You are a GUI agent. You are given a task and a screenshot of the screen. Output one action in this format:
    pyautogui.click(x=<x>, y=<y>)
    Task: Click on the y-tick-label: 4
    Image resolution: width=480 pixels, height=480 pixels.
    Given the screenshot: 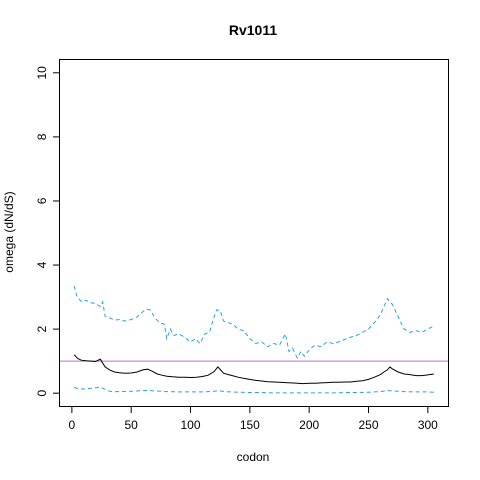 What is the action you would take?
    pyautogui.click(x=42, y=264)
    